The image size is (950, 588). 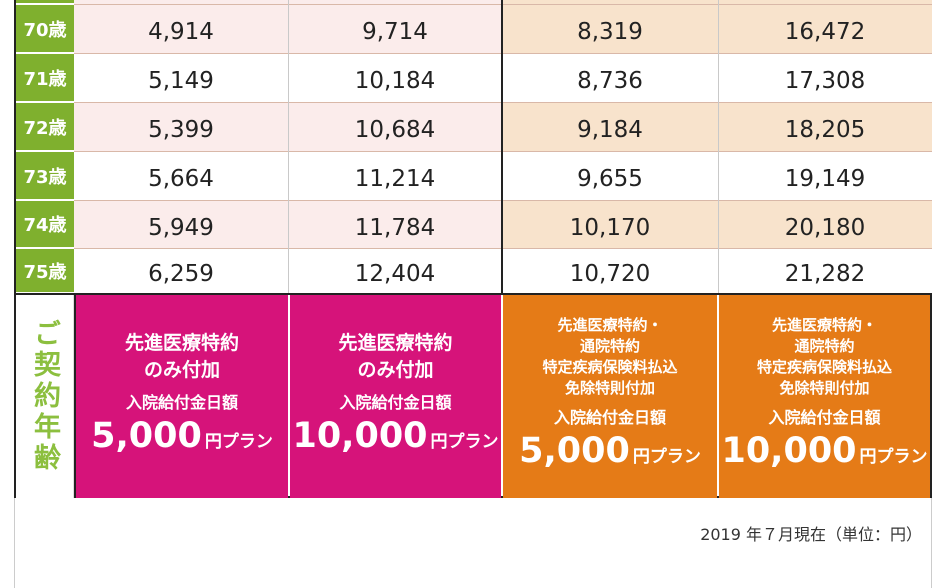 What do you see at coordinates (610, 78) in the screenshot?
I see `table-cell: 8,736` at bounding box center [610, 78].